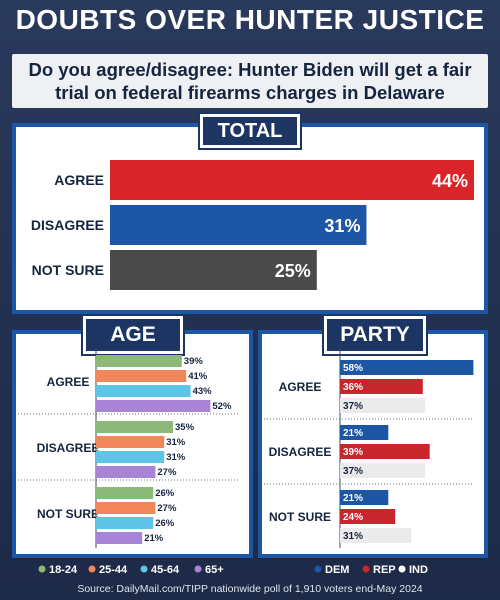 This screenshot has width=500, height=600. I want to click on party-category-label-1: DISAGREE, so click(300, 452).